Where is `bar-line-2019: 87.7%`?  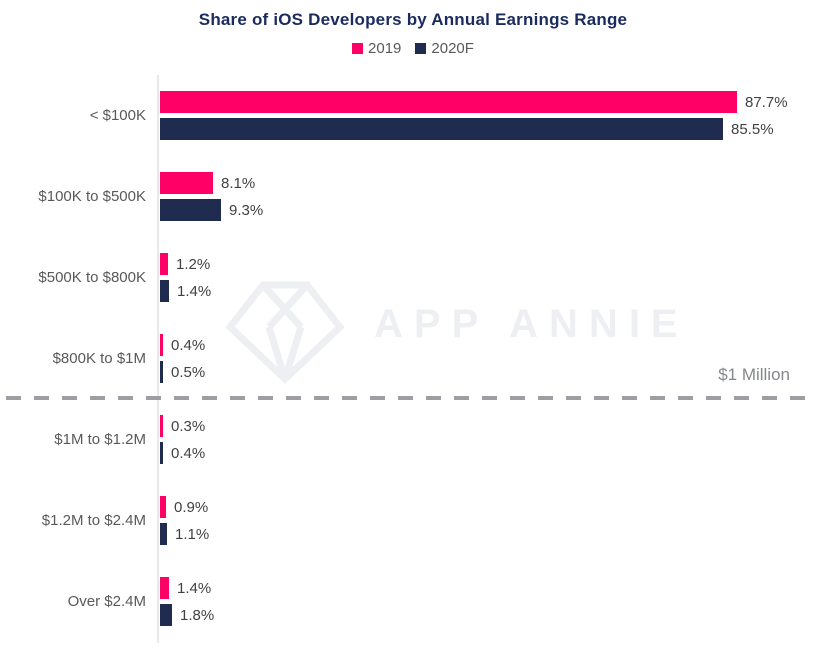
bar-line-2019: 87.7% is located at coordinates (474, 102).